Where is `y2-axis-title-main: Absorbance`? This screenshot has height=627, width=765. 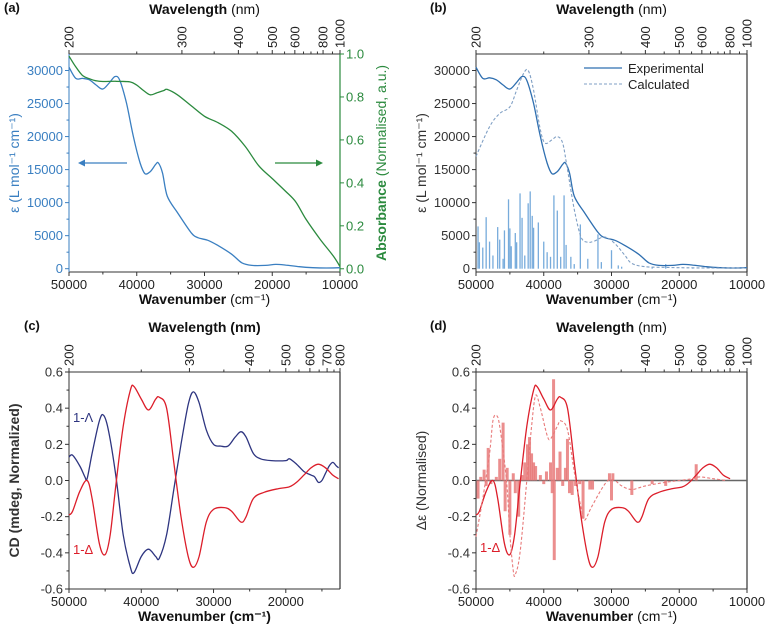 y2-axis-title-main: Absorbance is located at coordinates (381, 220).